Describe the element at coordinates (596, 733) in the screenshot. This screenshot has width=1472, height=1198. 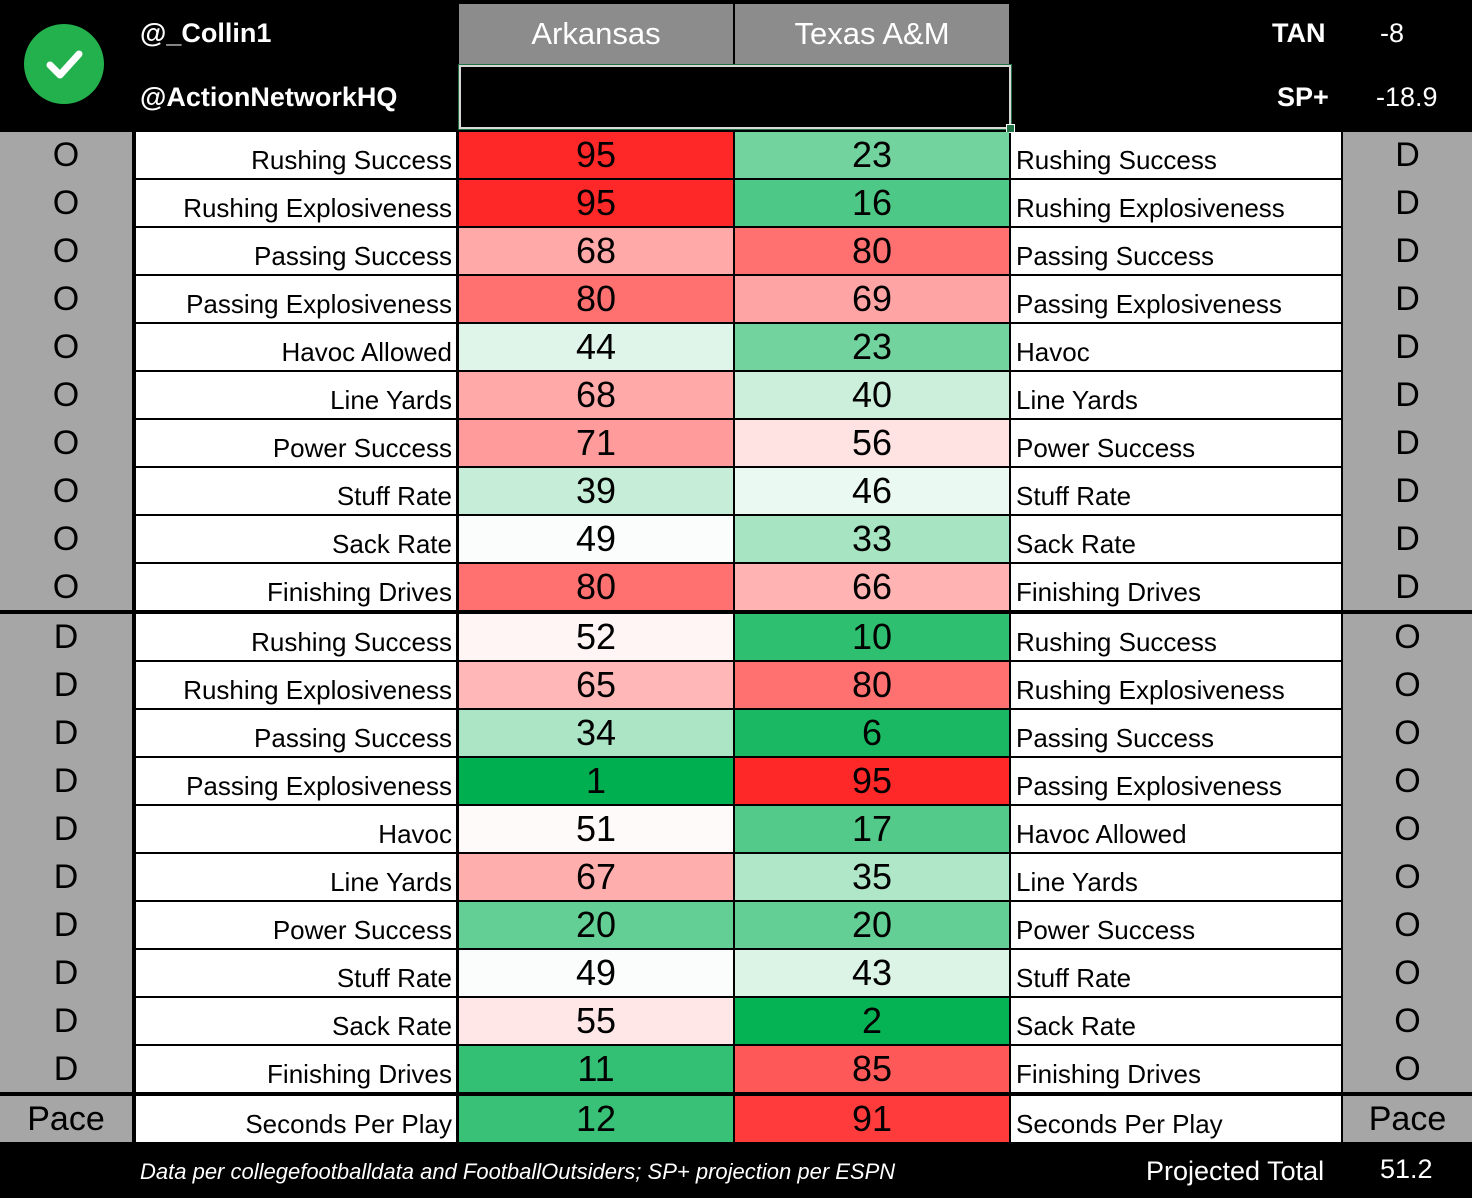
I see `stat-value-left: 34` at that location.